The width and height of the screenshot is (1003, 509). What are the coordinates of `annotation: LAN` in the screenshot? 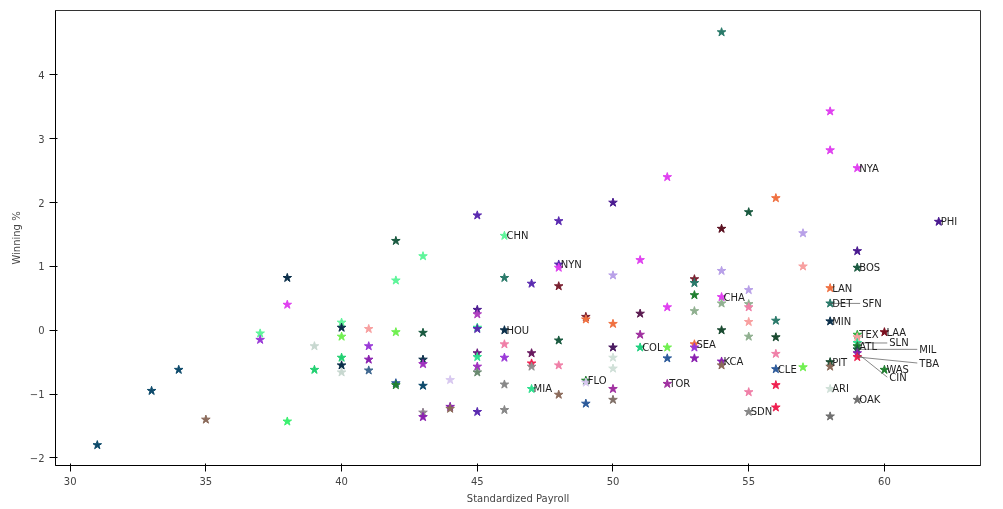 It's located at (842, 288).